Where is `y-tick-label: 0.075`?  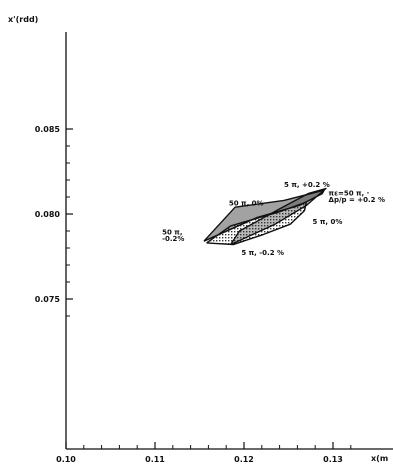 y-tick-label: 0.075 is located at coordinates (48, 299).